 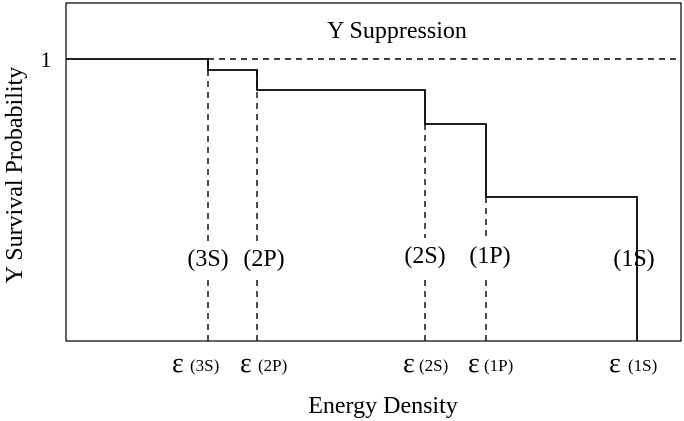 I want to click on y-tick-label: 1, so click(x=46, y=59).